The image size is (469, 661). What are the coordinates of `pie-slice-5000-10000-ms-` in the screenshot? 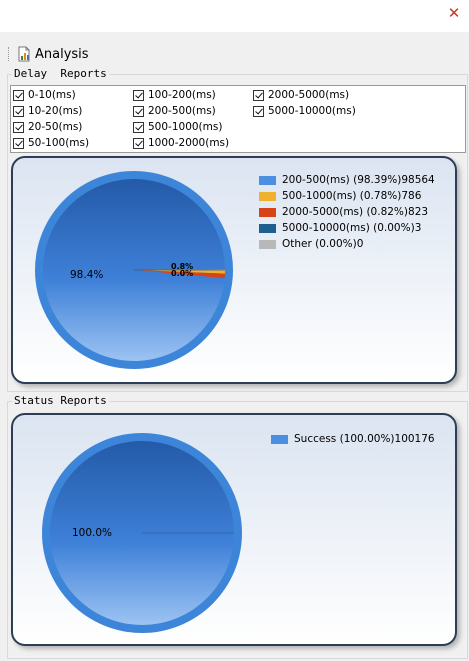 It's located at (179, 274).